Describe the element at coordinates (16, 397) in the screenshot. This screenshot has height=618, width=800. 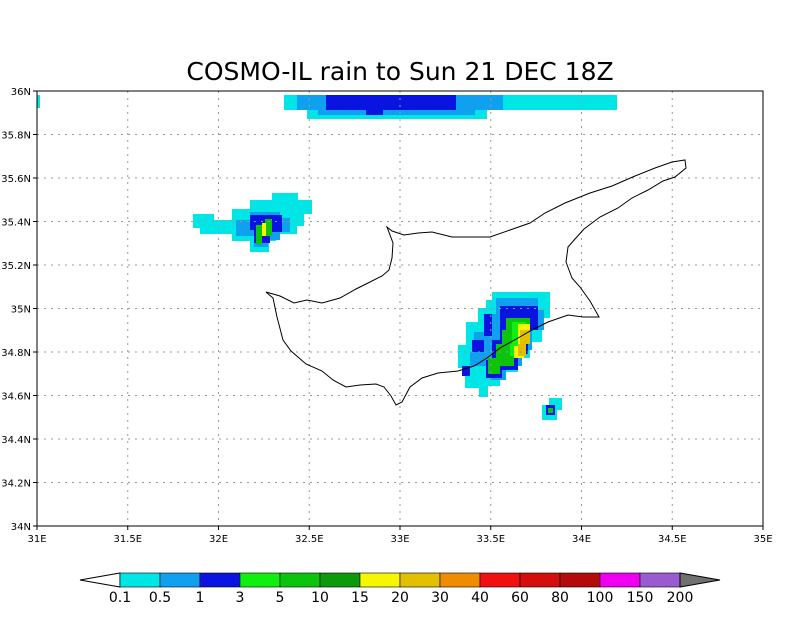
I see `y-tick-label: 34.6N` at that location.